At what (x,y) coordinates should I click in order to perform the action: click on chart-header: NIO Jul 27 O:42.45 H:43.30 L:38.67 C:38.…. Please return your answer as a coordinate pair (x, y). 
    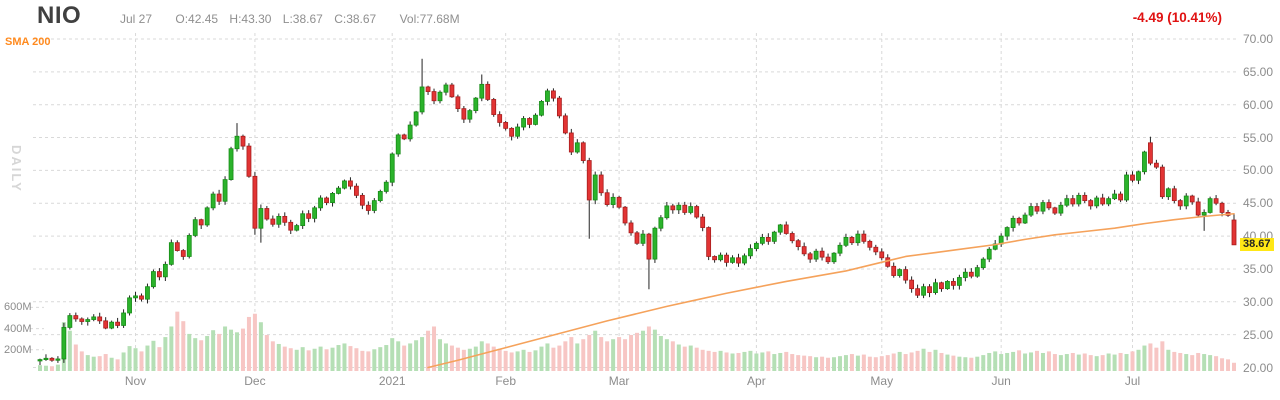
    Looking at the image, I should click on (640, 16).